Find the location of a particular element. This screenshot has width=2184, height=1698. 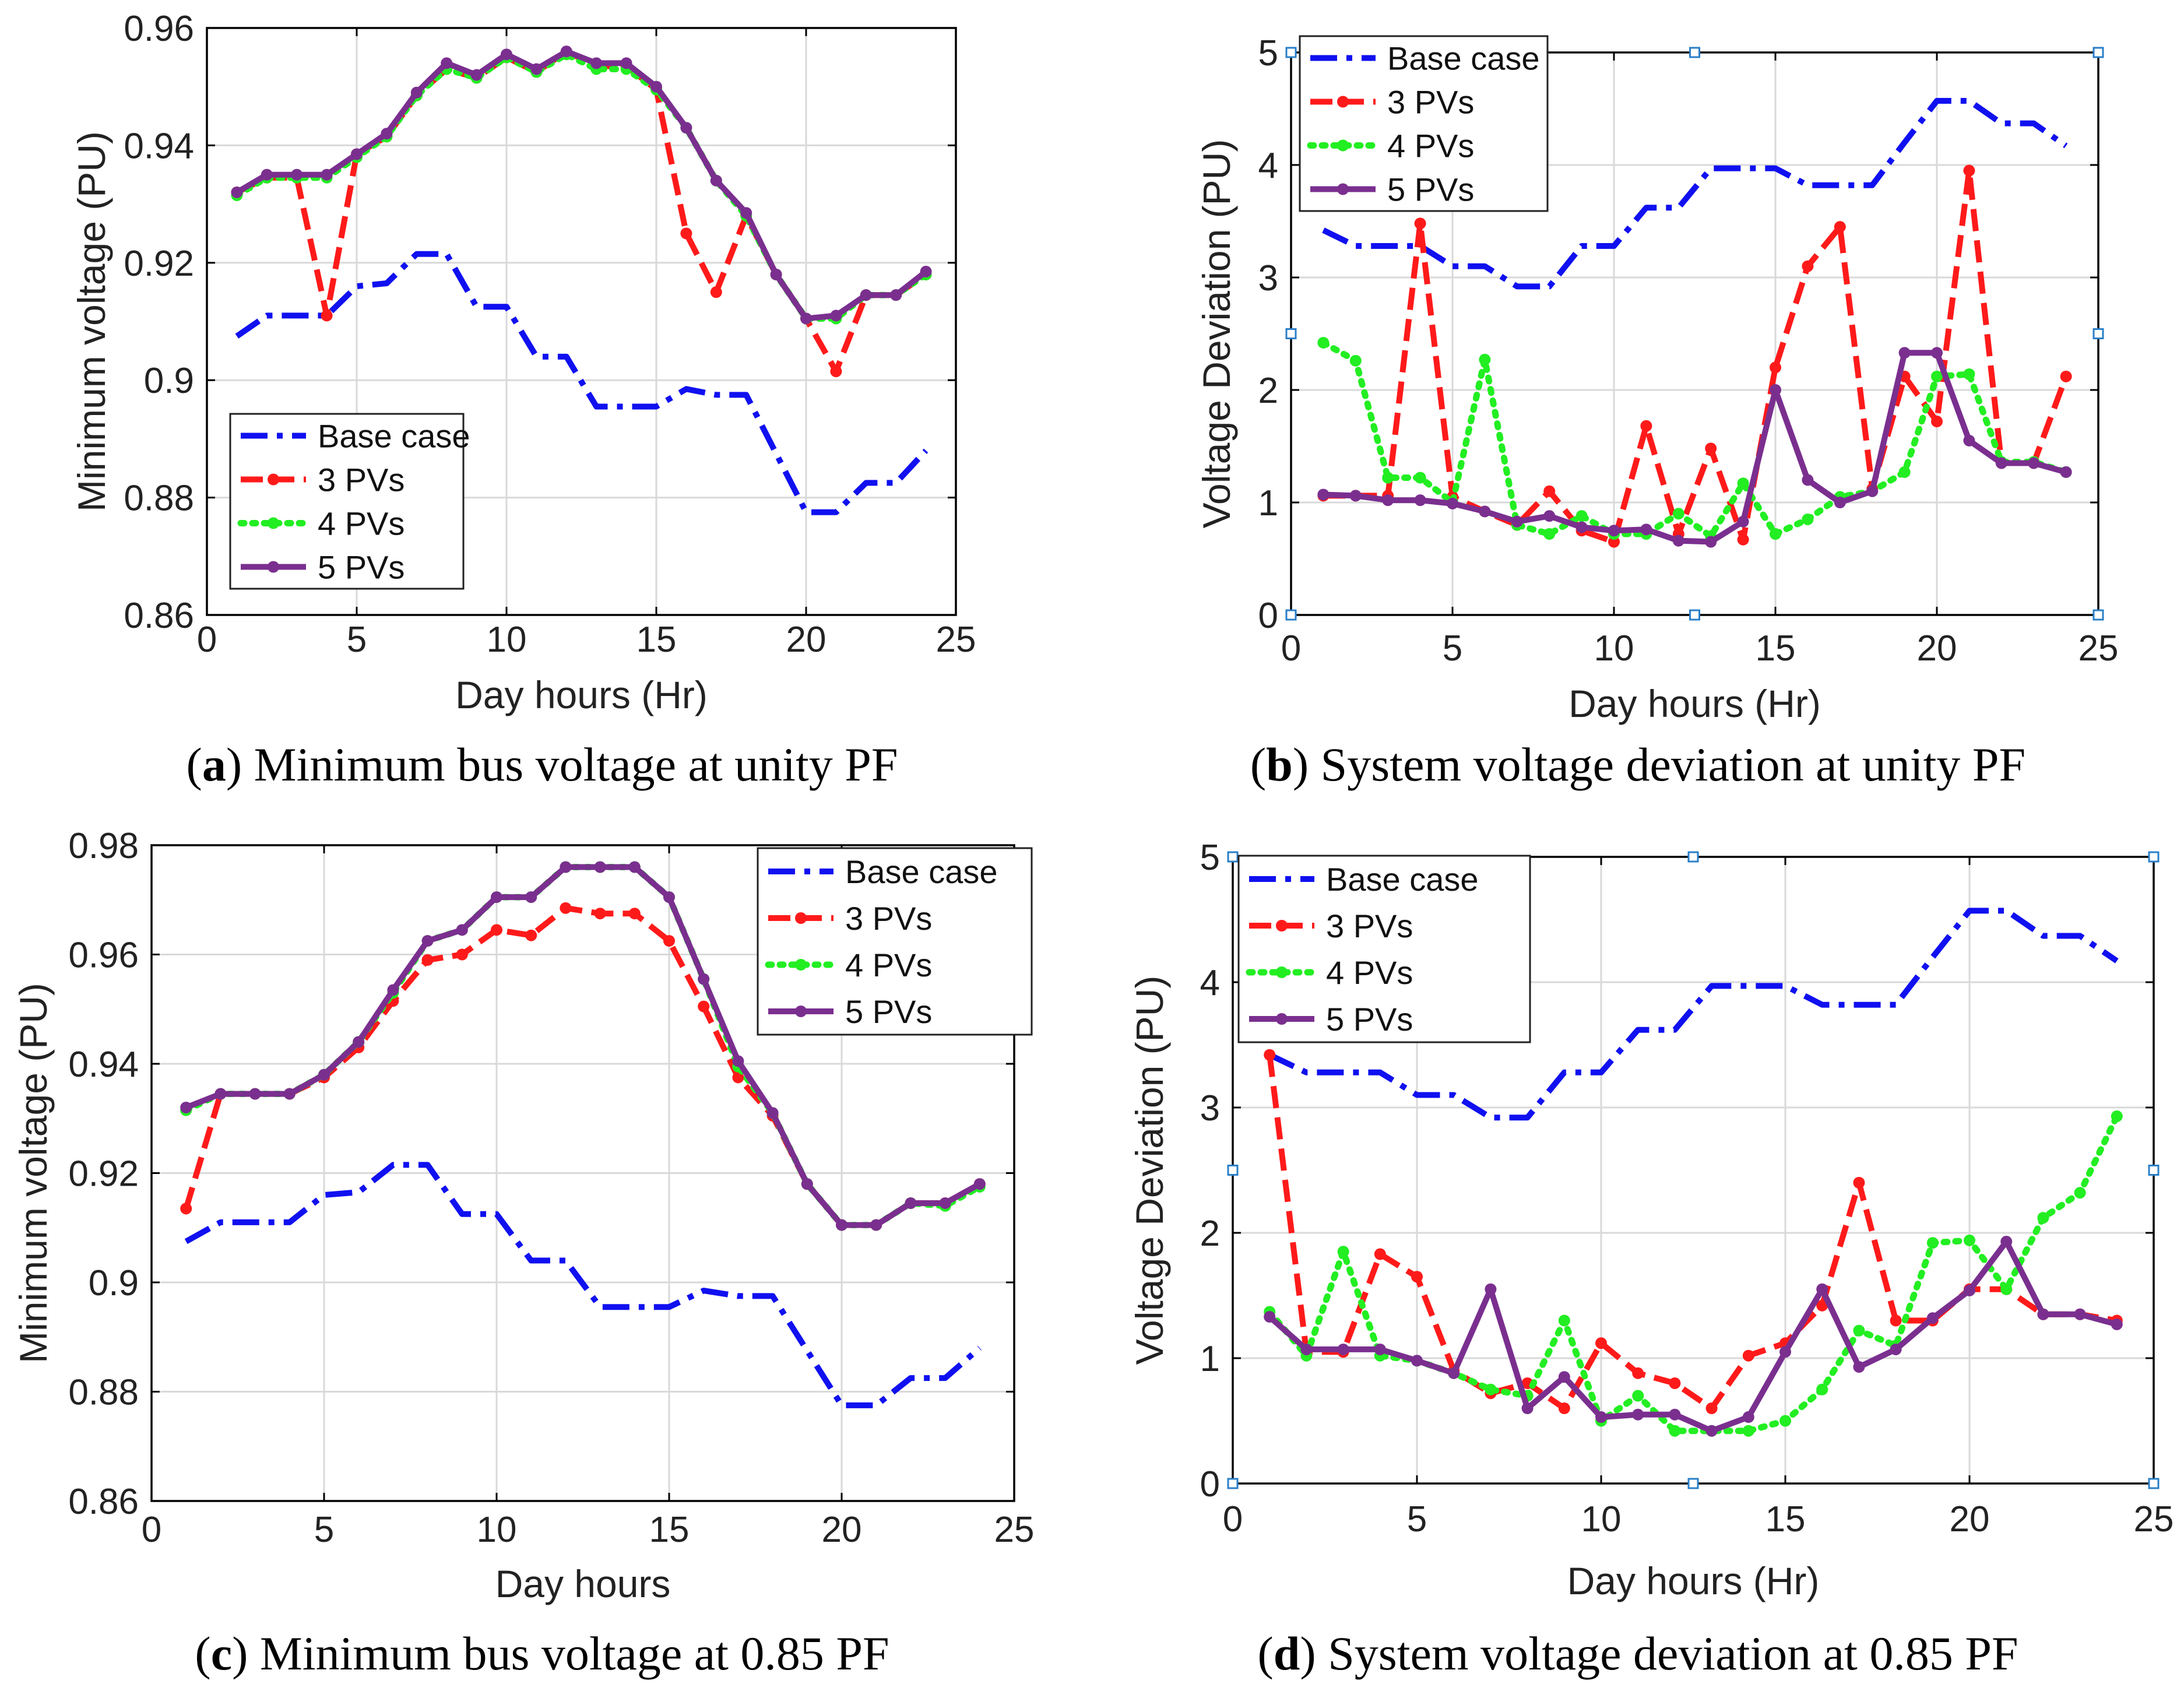

x-tick-label: 15 is located at coordinates (1786, 1519).